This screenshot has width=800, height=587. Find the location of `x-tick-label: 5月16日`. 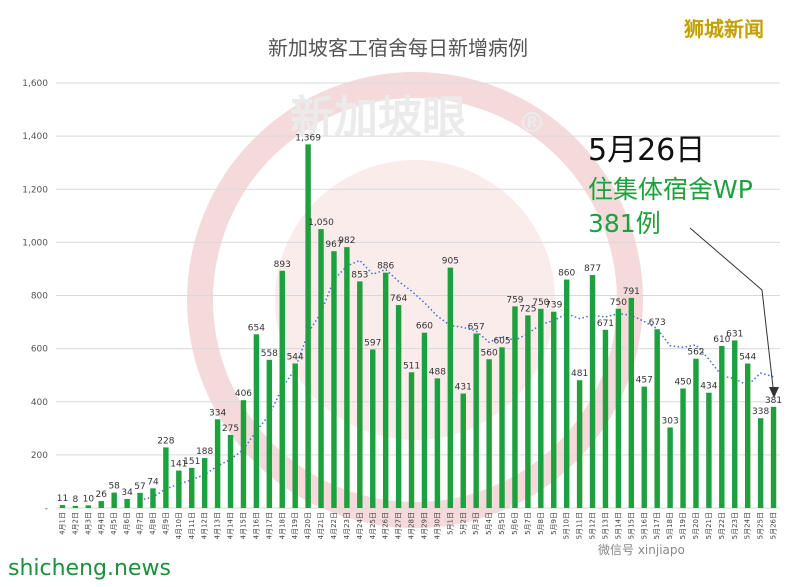

x-tick-label: 5月16日 is located at coordinates (644, 525).